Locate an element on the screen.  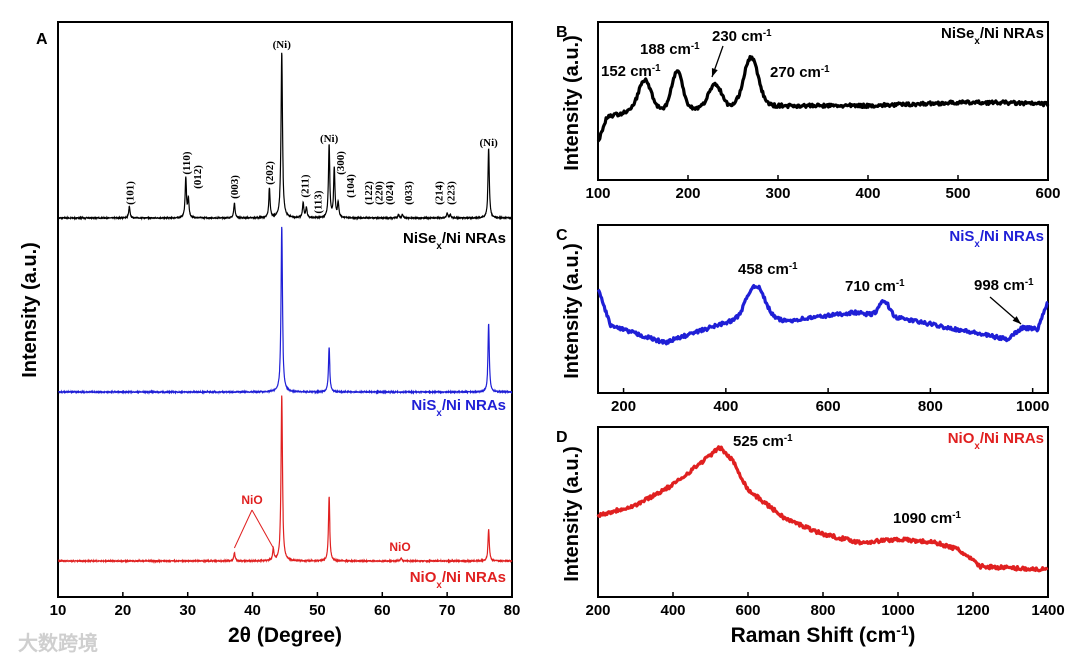
raman-legend-label-part: /Ni NRAs is located at coordinates (1012, 236).